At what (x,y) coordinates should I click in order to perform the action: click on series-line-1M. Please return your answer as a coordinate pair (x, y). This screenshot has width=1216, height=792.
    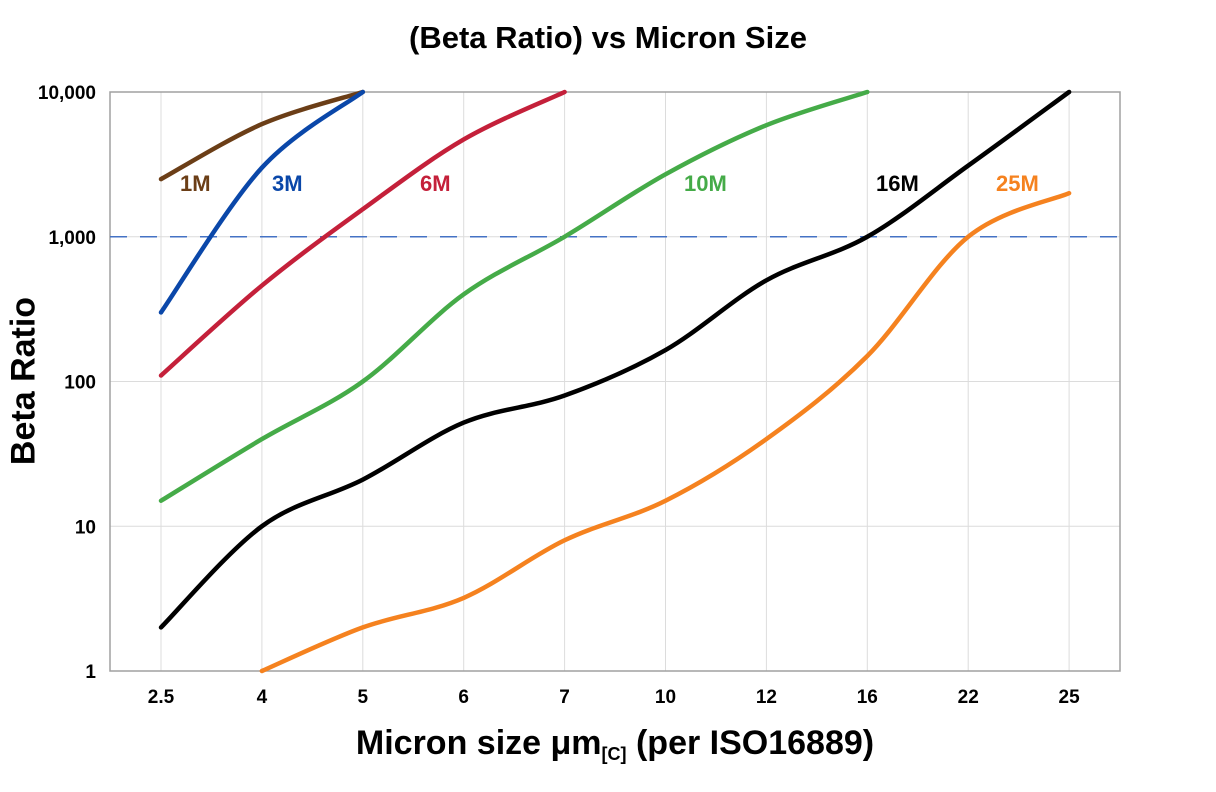
    Looking at the image, I should click on (262, 135).